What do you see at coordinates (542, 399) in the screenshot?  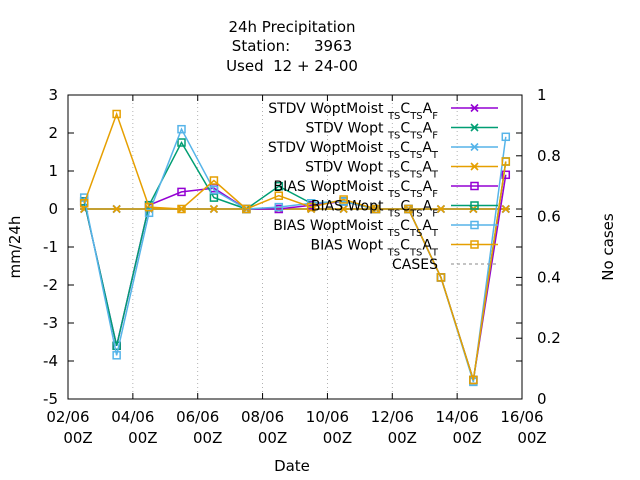 I see `y2-tick-label: 0` at bounding box center [542, 399].